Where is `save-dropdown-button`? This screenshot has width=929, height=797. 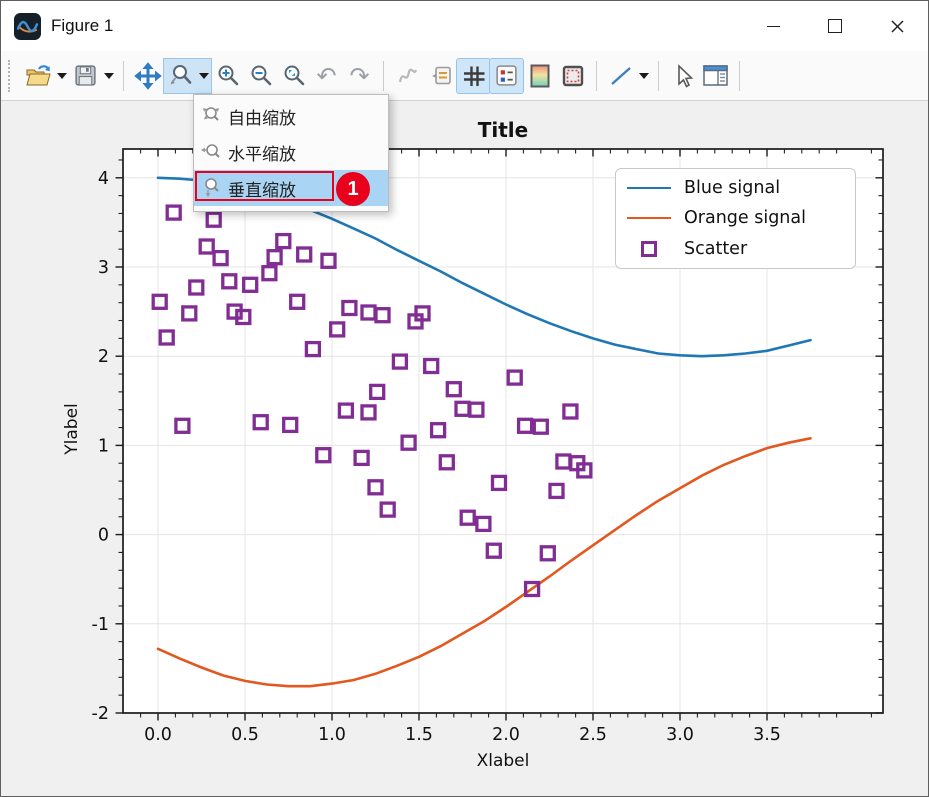 save-dropdown-button is located at coordinates (109, 76).